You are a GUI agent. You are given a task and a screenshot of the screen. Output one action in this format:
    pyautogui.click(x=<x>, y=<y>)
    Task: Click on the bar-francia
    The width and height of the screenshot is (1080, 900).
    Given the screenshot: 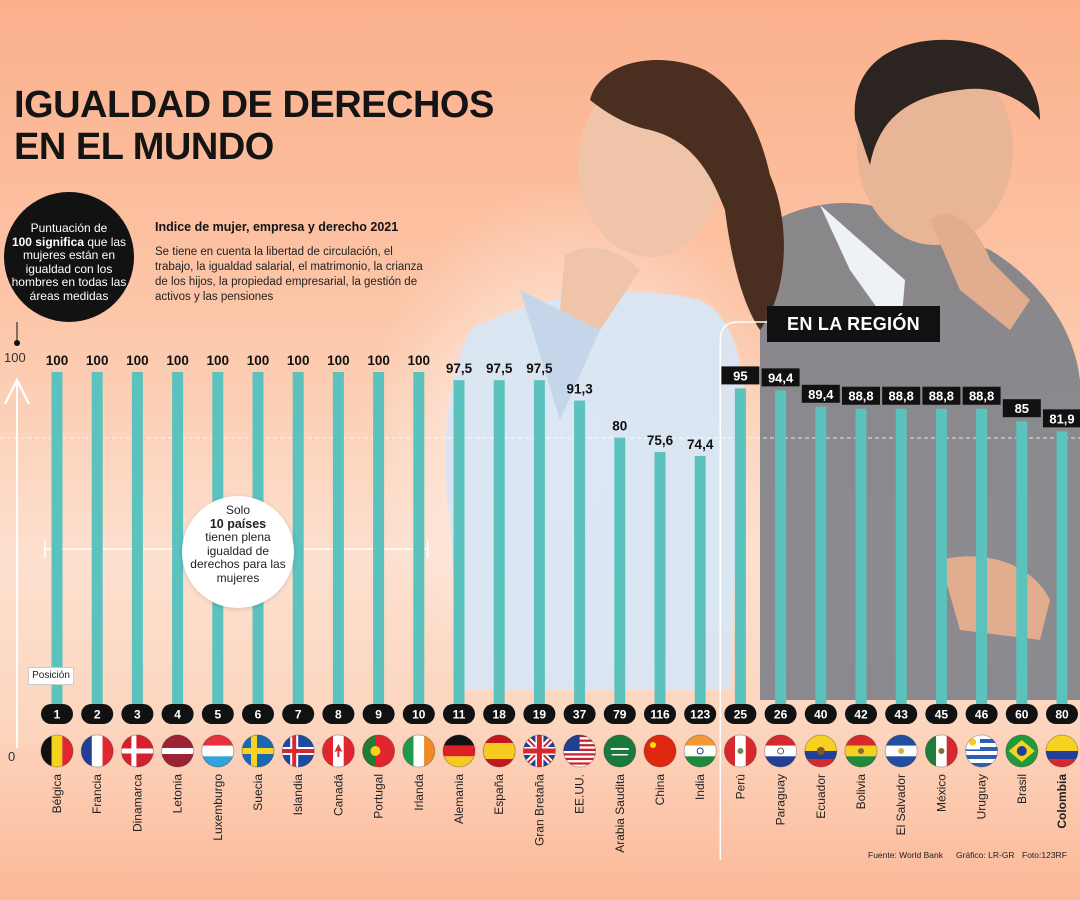 What is the action you would take?
    pyautogui.click(x=97, y=538)
    